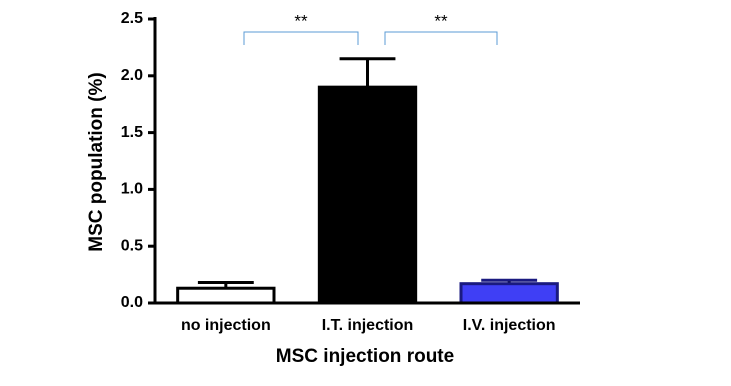 The width and height of the screenshot is (731, 386). I want to click on y-tick-label: 1.5, so click(132, 132).